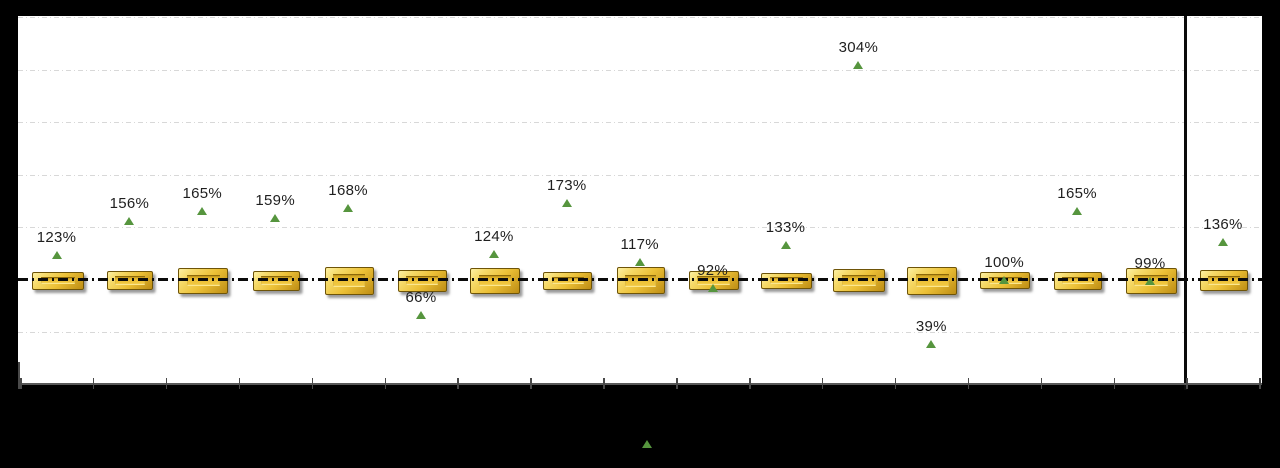 Image resolution: width=1280 pixels, height=468 pixels. Describe the element at coordinates (931, 326) in the screenshot. I see `data-label: 39%` at that location.